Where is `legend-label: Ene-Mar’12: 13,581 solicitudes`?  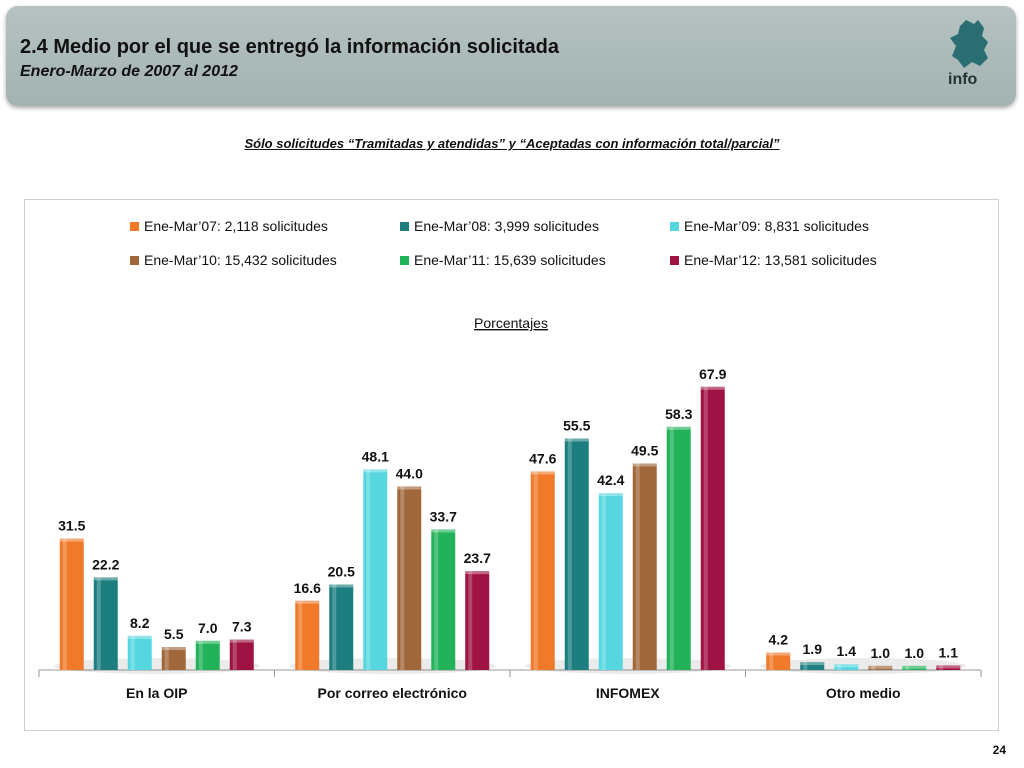 legend-label: Ene-Mar’12: 13,581 solicitudes is located at coordinates (780, 260).